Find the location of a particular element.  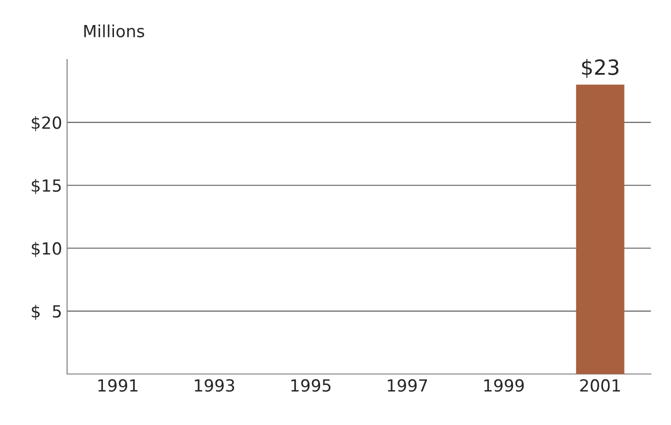

y-tick-label: $10 is located at coordinates (47, 249).